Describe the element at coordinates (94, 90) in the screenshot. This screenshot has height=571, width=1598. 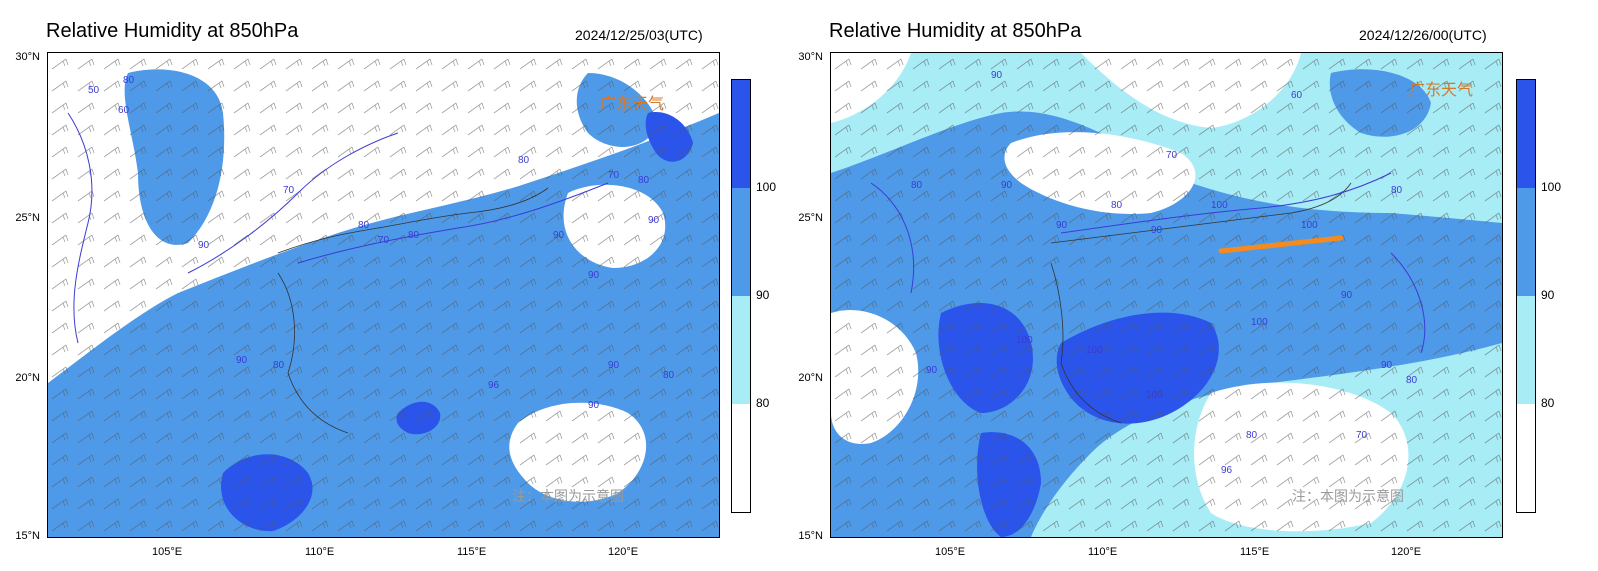
I see `contour-label: 50` at that location.